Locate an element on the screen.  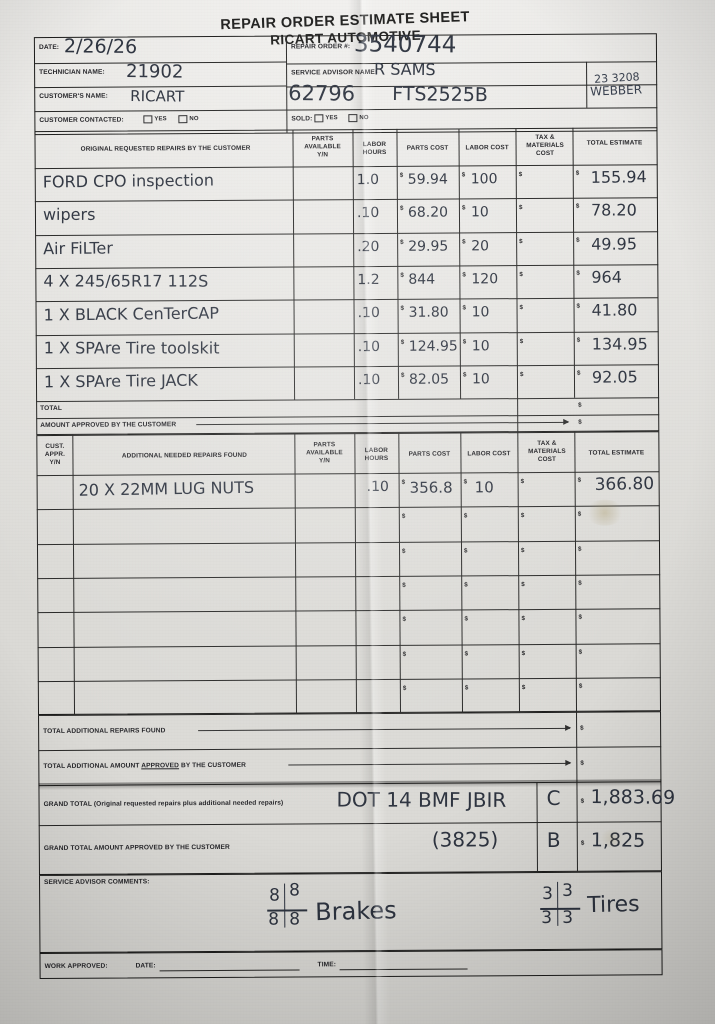
margin-note-2: WEBBER is located at coordinates (616, 90).